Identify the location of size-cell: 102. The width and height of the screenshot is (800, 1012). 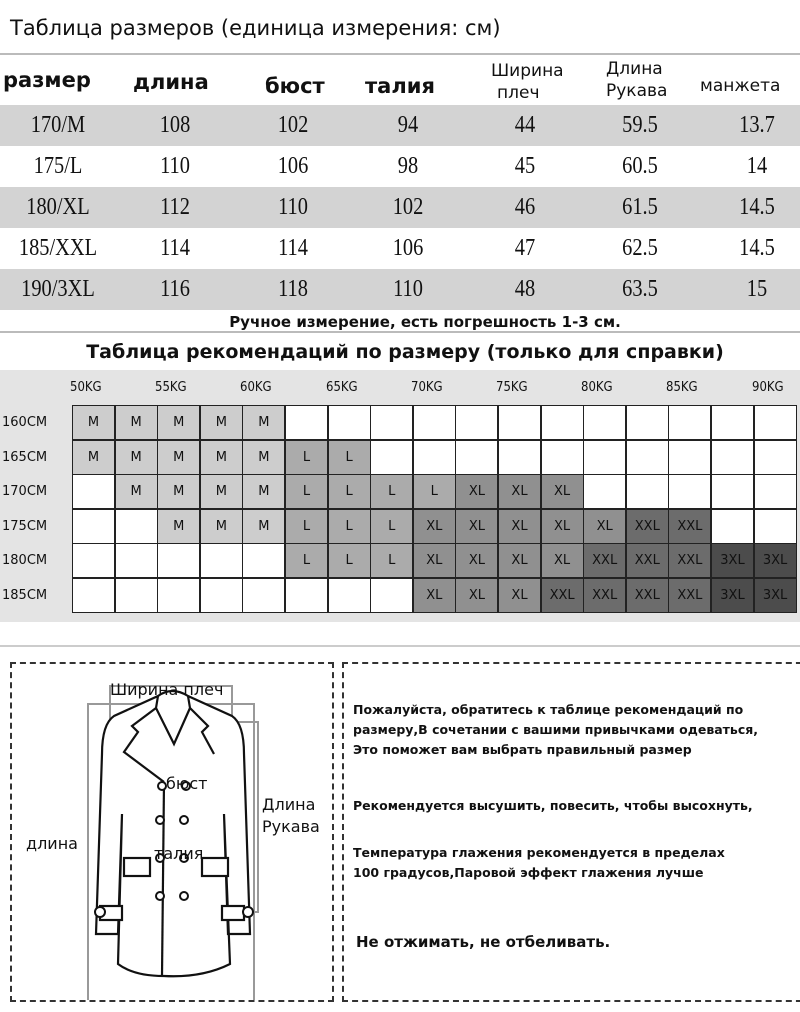
(408, 207).